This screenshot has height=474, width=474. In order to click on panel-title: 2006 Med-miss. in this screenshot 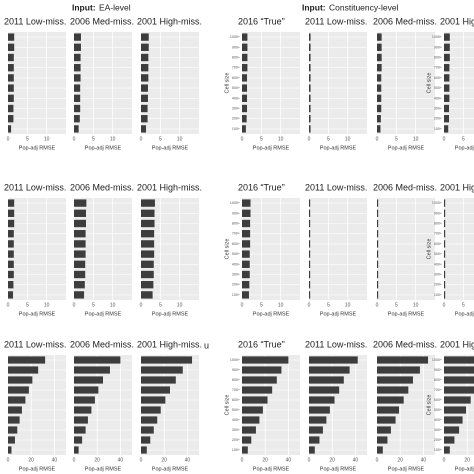, I will do `click(405, 187)`.